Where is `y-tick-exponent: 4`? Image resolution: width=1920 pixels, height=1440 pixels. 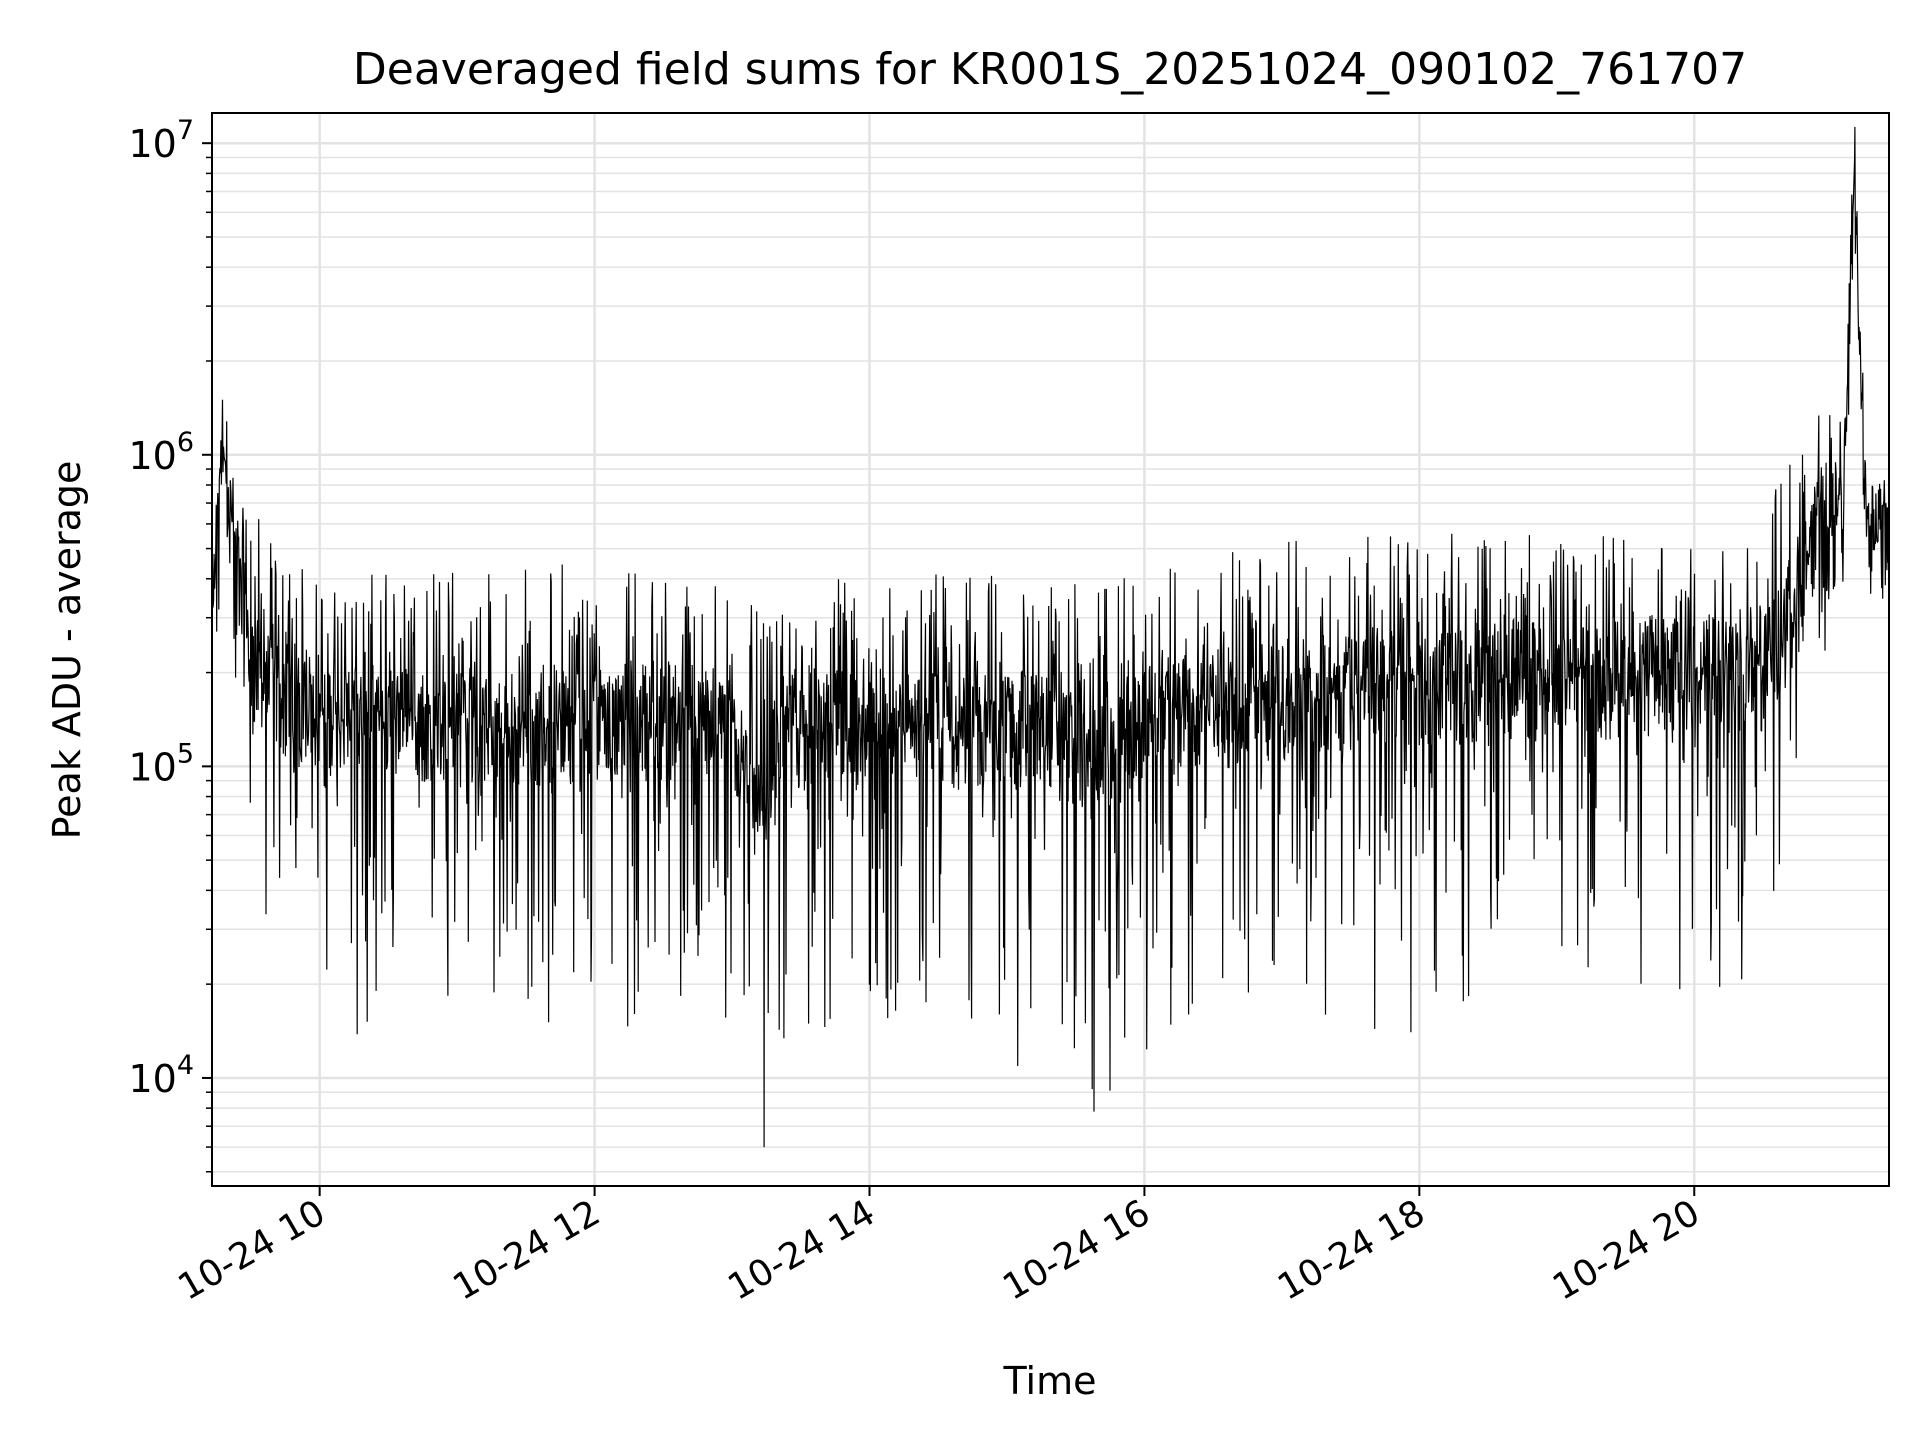 y-tick-exponent: 4 is located at coordinates (185, 1065).